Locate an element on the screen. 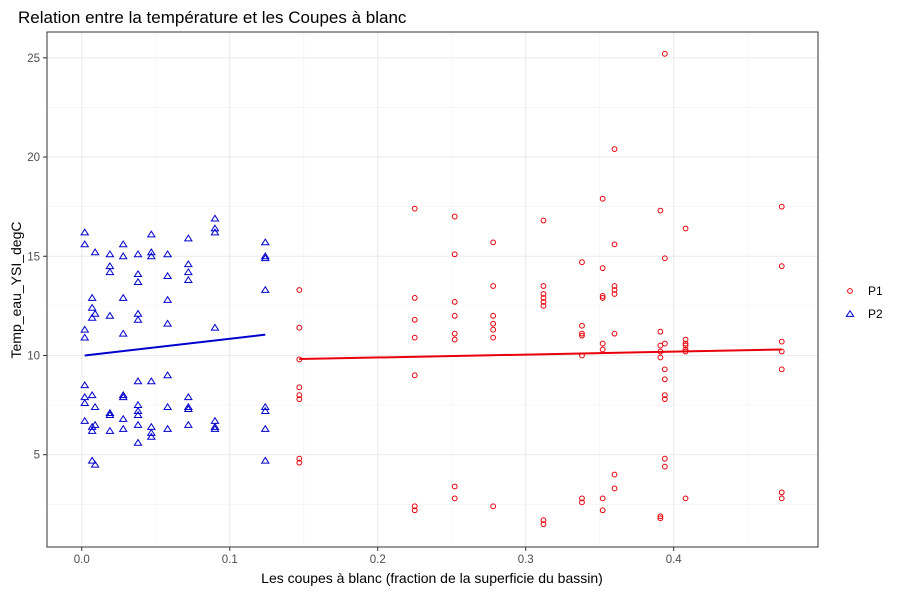 This screenshot has height=594, width=899. legend-key-p2 is located at coordinates (850, 313).